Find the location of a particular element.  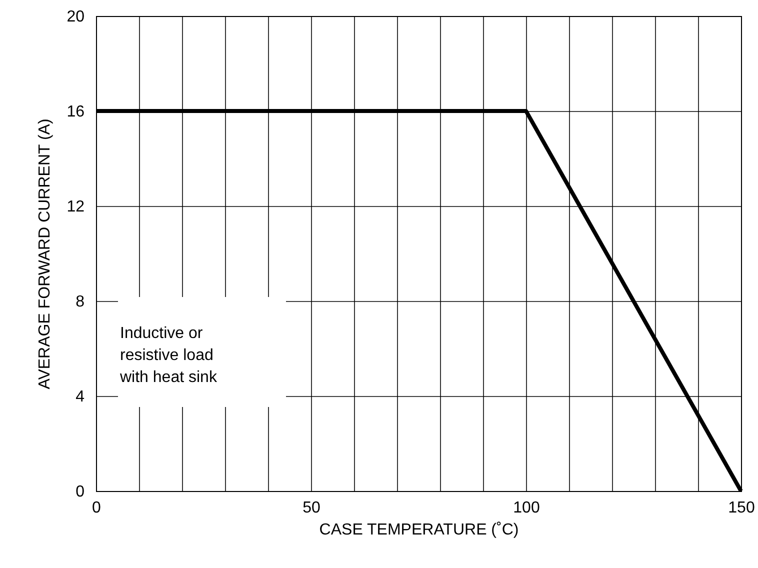

y-tick-label: 0 is located at coordinates (80, 492).